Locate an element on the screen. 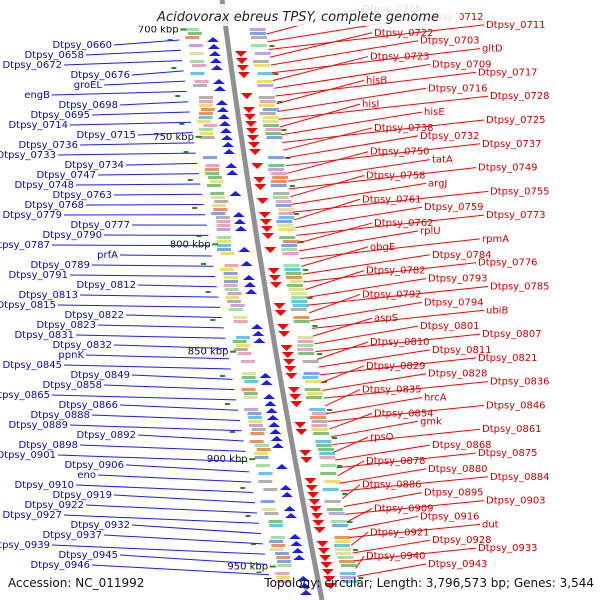 This screenshot has height=600, width=600. gene-label-dtpsy-0937: Dtpsy_0937 is located at coordinates (72, 535).